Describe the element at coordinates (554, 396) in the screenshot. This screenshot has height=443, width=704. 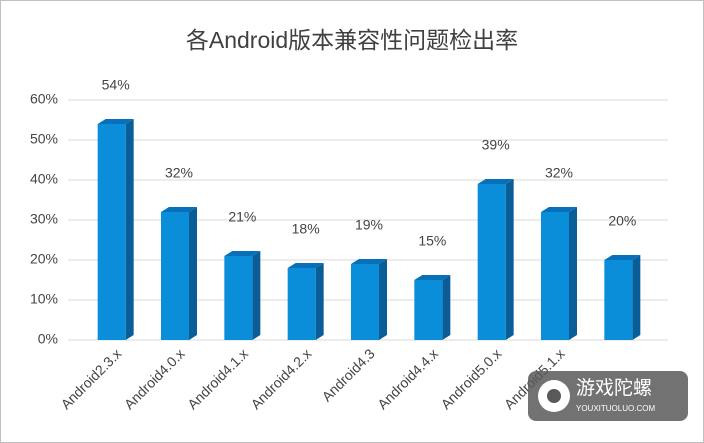
I see `watermark-icon-core` at that location.